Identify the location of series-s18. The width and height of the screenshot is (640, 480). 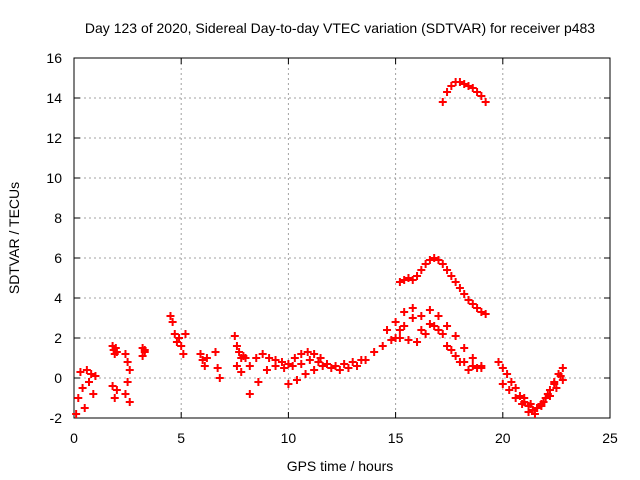
(543, 394).